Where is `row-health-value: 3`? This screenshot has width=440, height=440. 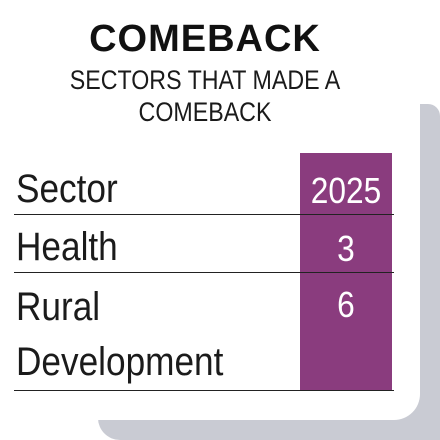 row-health-value: 3 is located at coordinates (346, 248).